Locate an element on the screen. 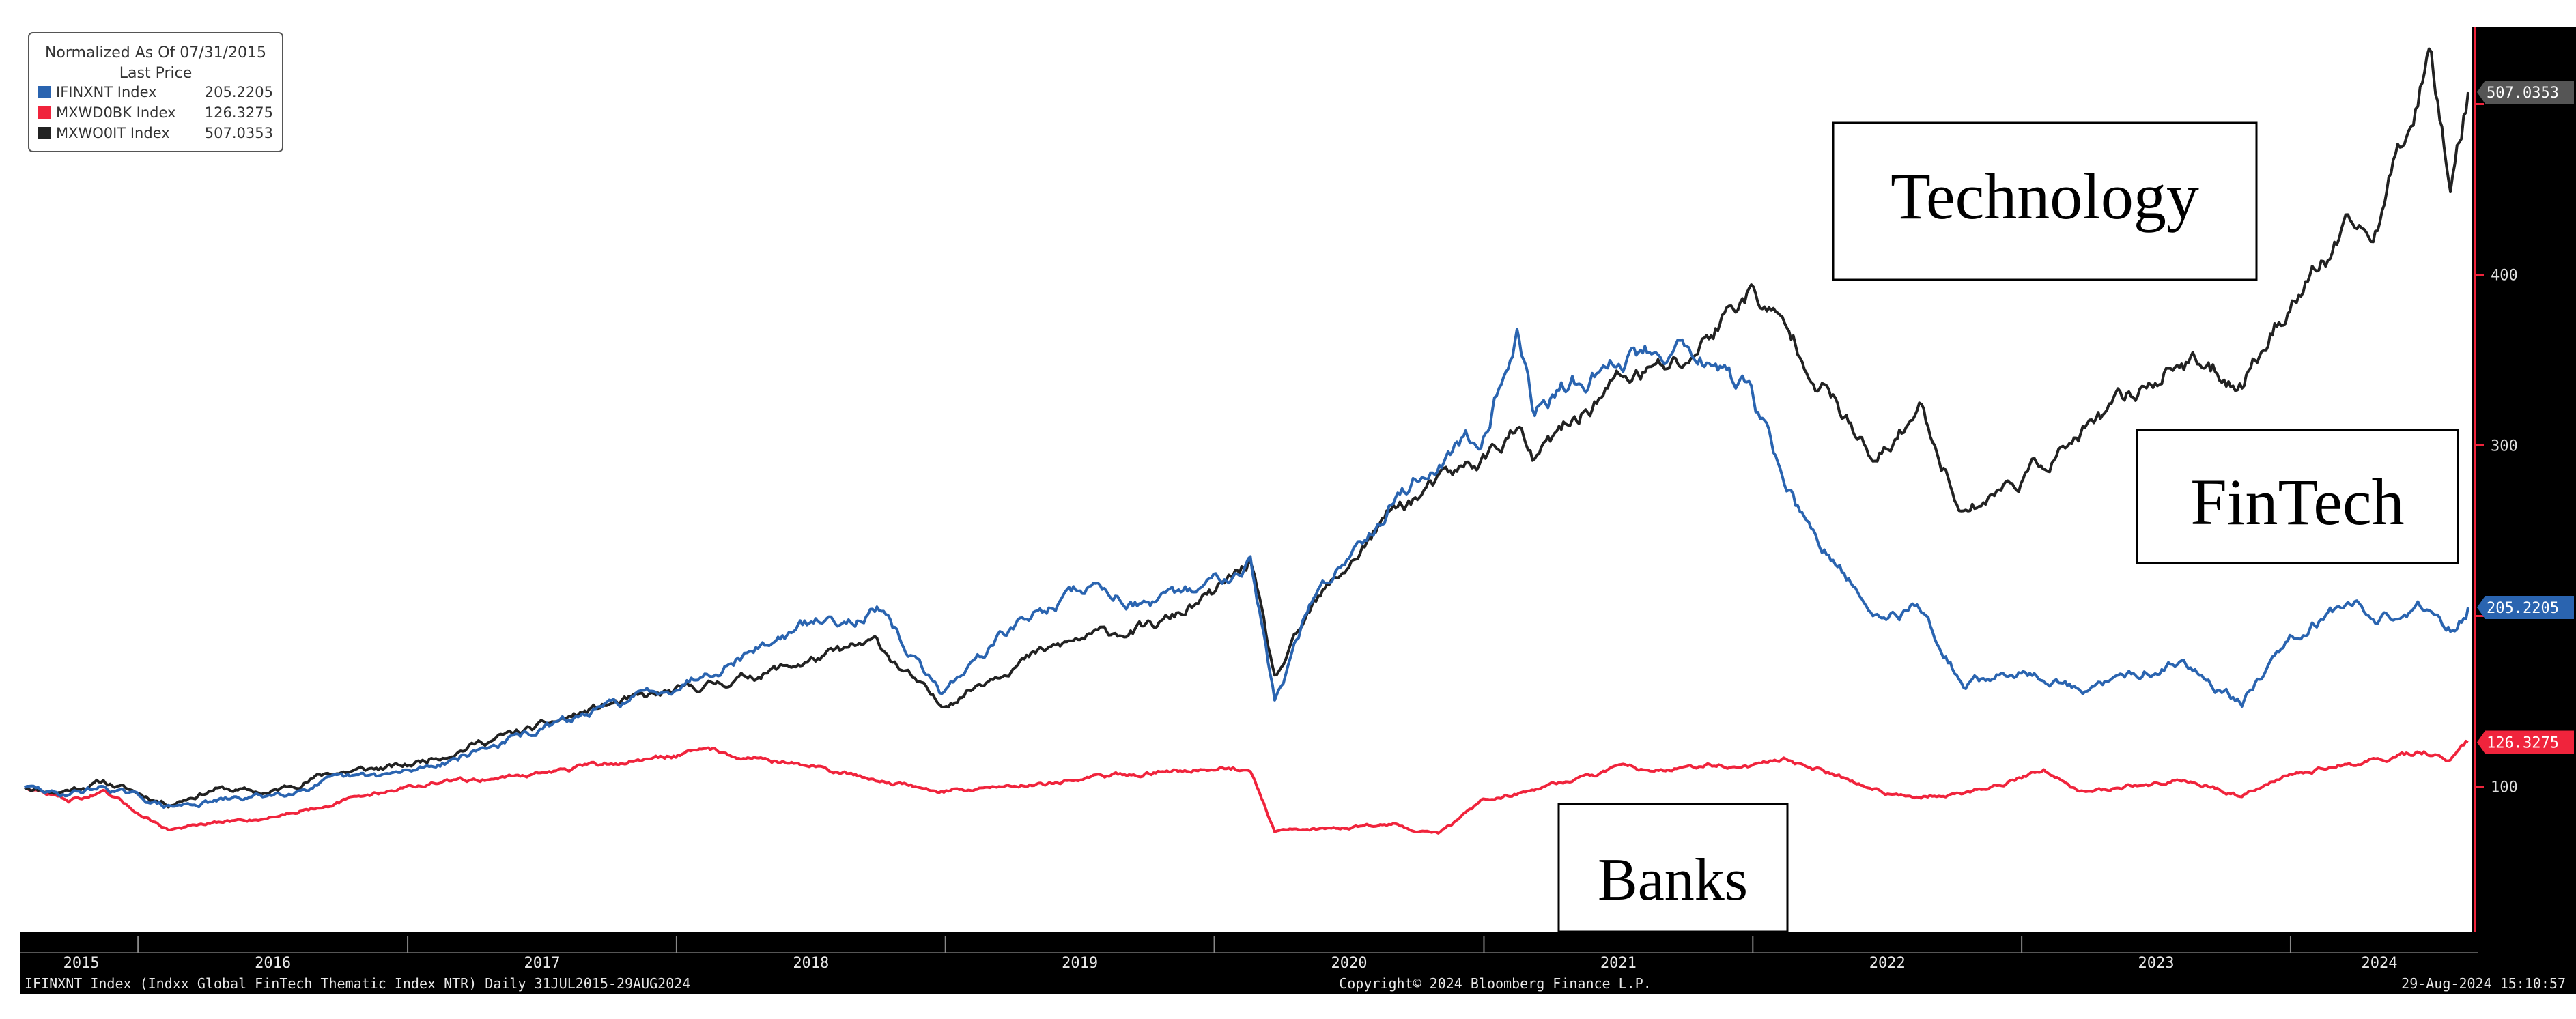 This screenshot has width=2576, height=1019. x-tick-label: 2020 is located at coordinates (1349, 963).